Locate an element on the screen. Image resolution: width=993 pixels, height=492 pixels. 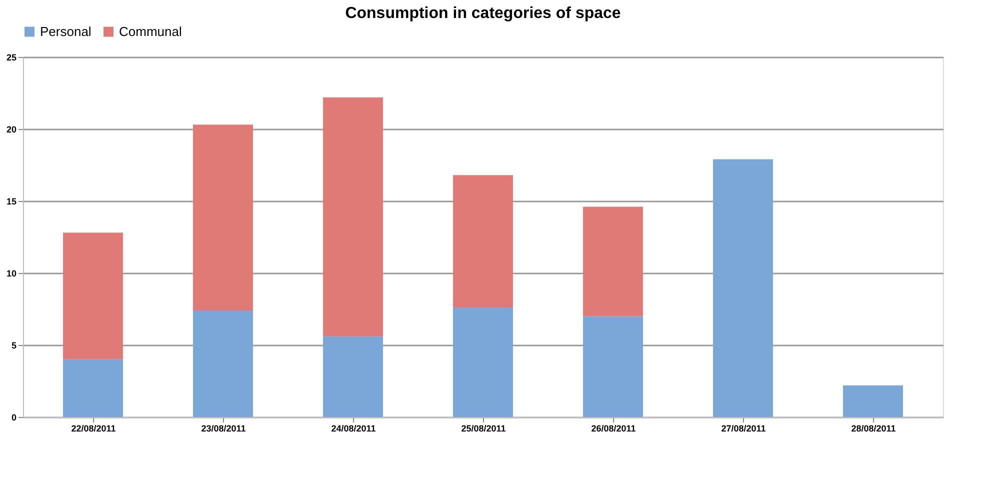
legend-label: Communal is located at coordinates (150, 31).